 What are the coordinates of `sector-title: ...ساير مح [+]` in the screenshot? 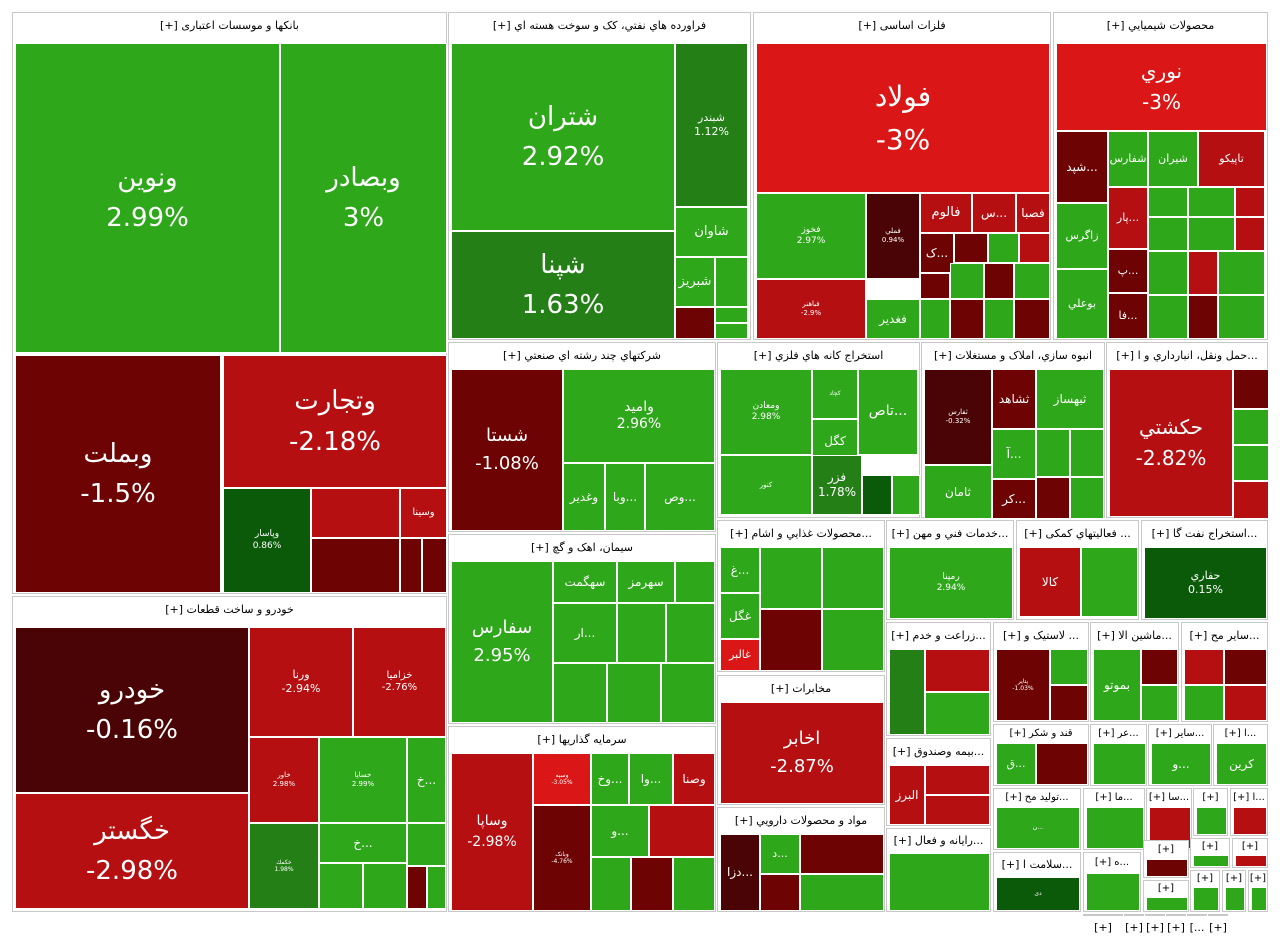 It's located at (1224, 635).